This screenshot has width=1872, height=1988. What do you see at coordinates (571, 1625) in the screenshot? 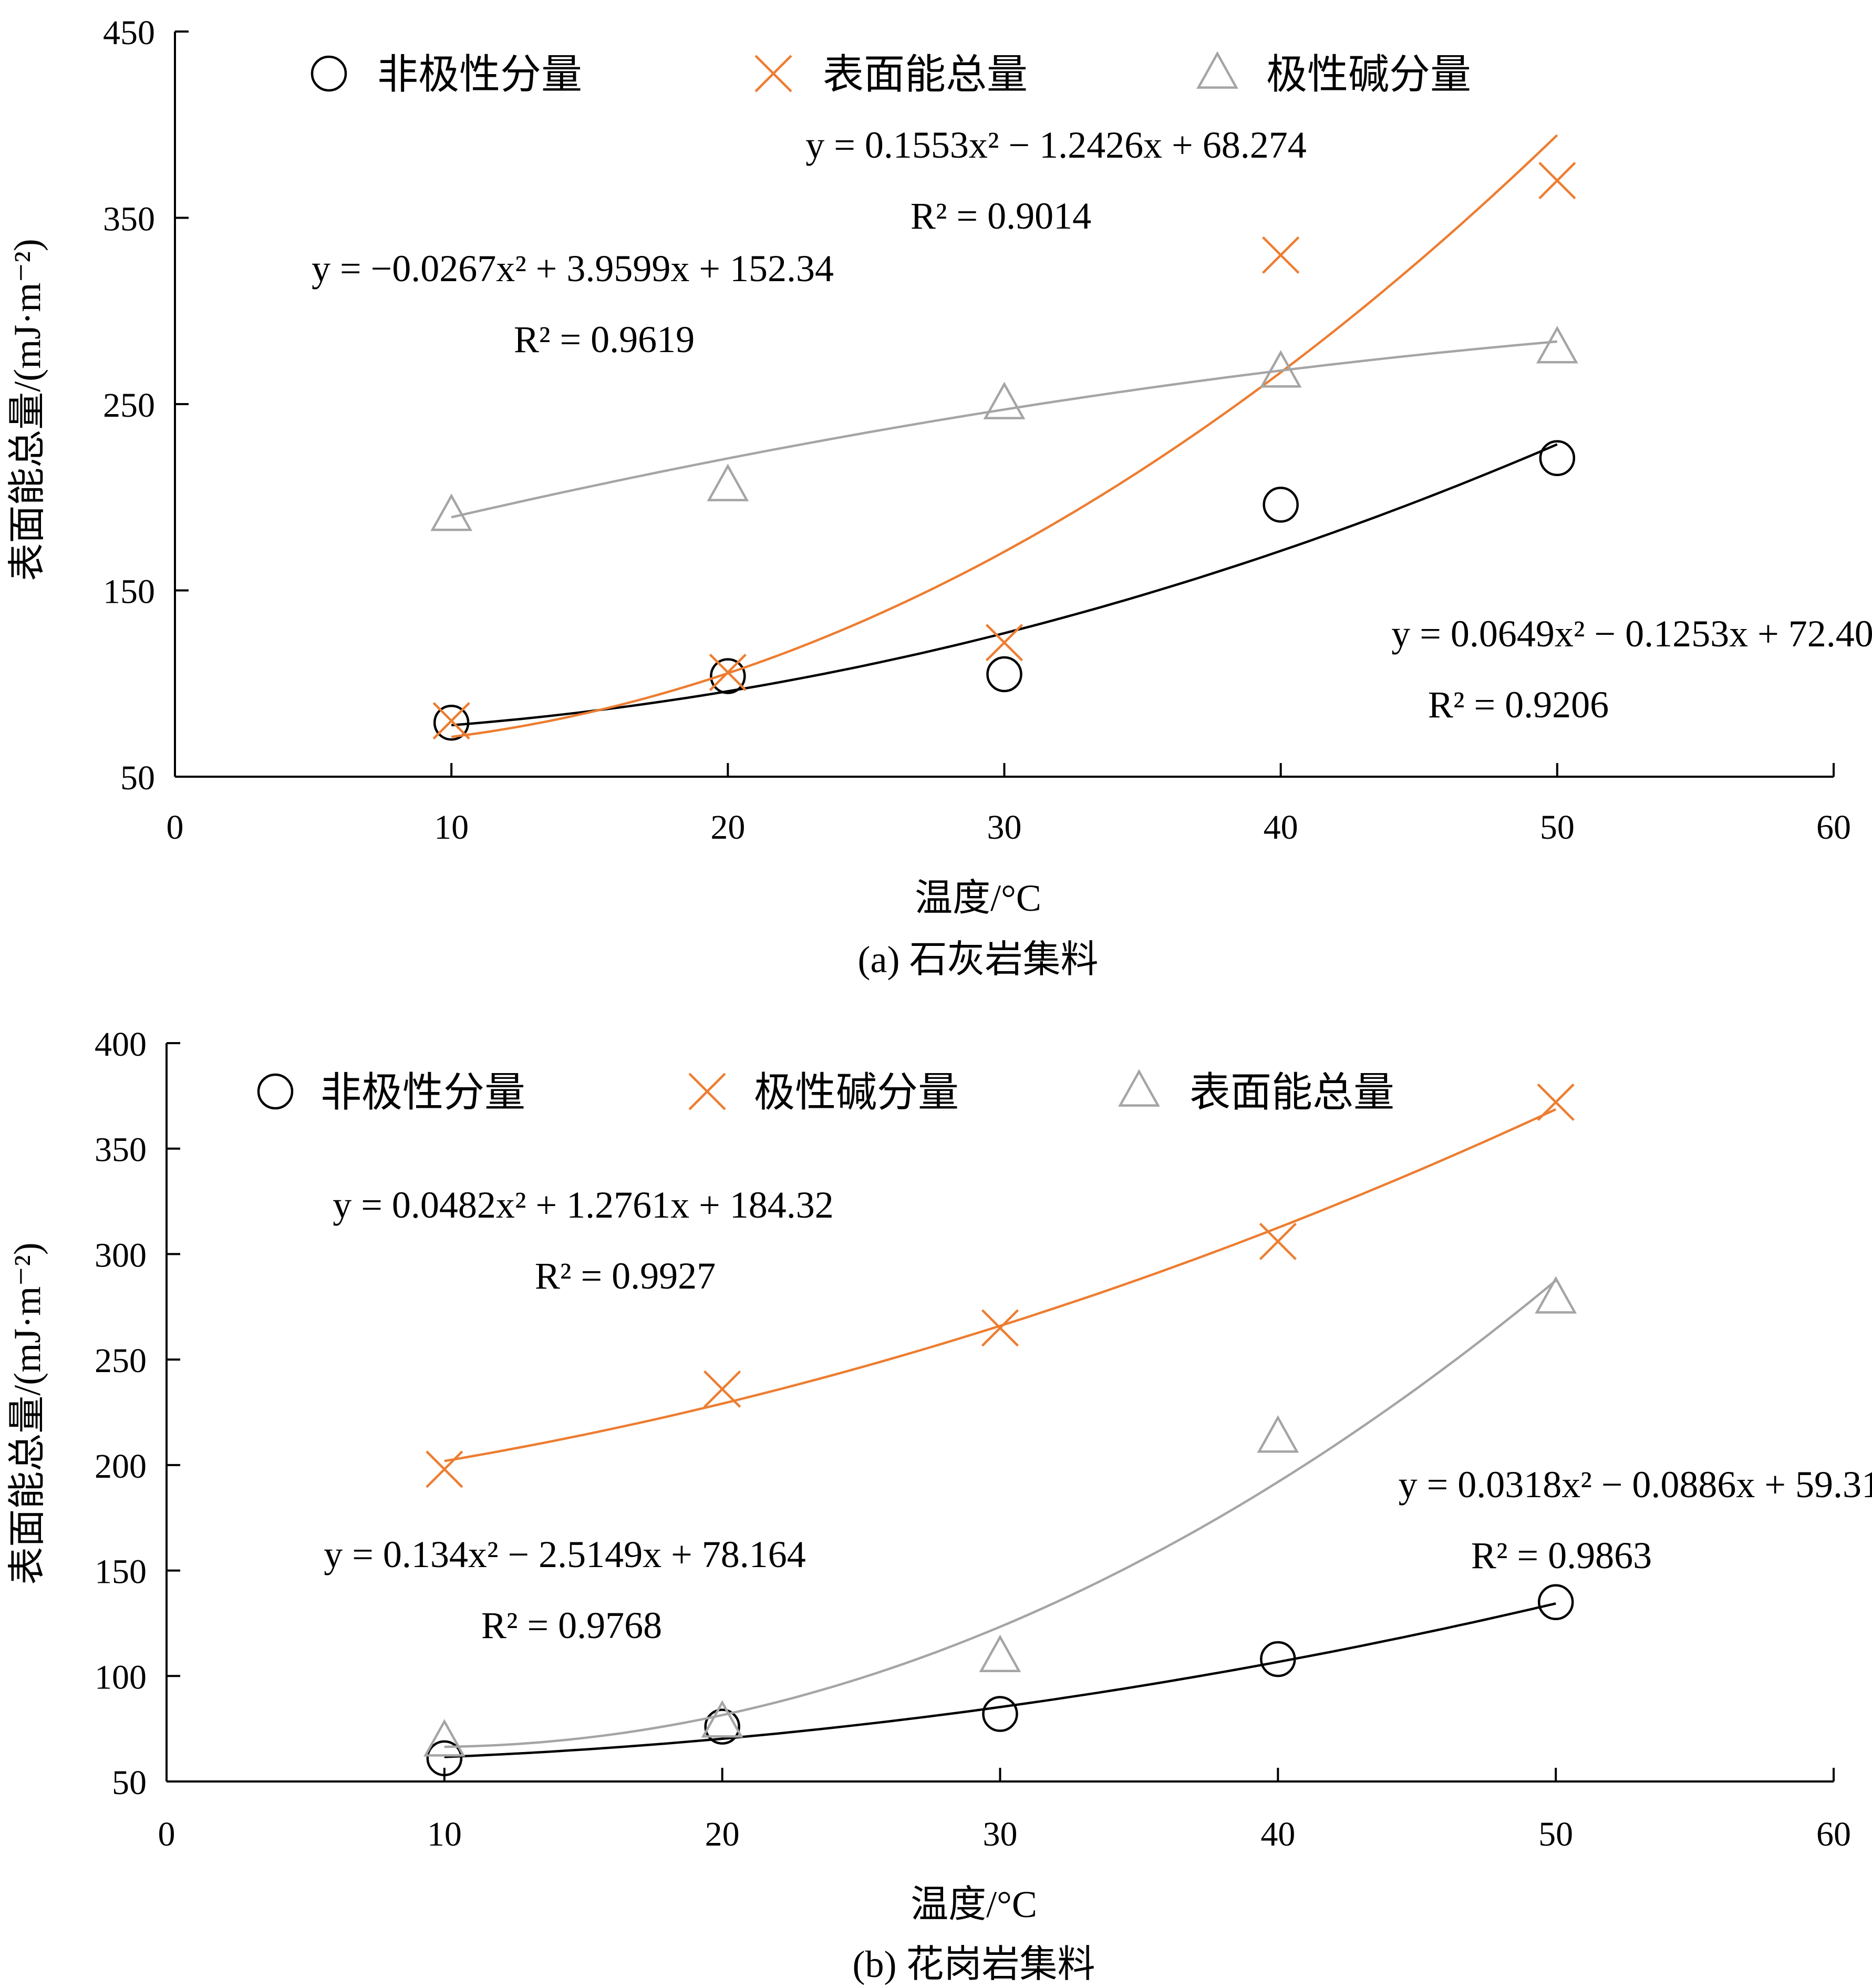
I see `r-squared-label: R² = 0.9768` at bounding box center [571, 1625].